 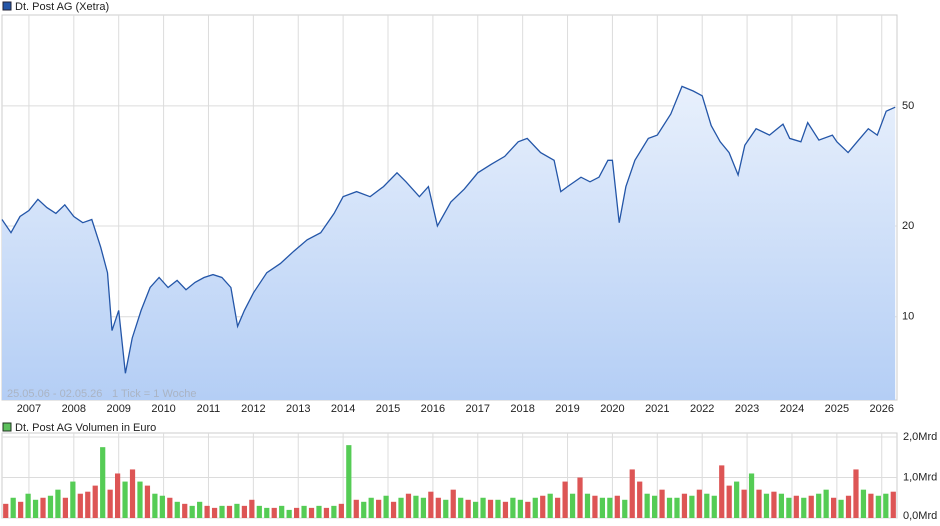 What do you see at coordinates (657, 409) in the screenshot?
I see `x-tick-label: 2021` at bounding box center [657, 409].